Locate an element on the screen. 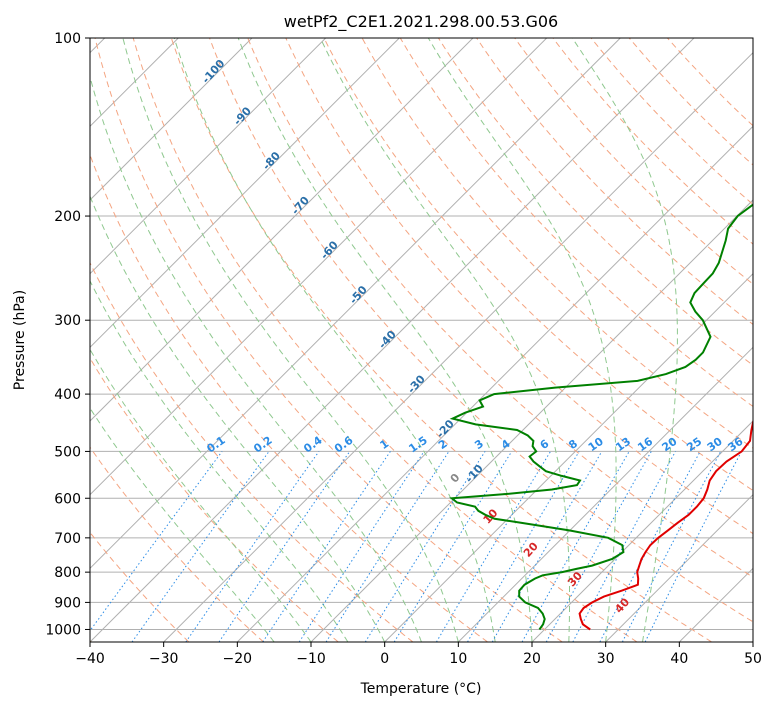 Image resolution: width=775 pixels, height=708 pixels. mixing-ratio-label: 0.6 is located at coordinates (344, 444).